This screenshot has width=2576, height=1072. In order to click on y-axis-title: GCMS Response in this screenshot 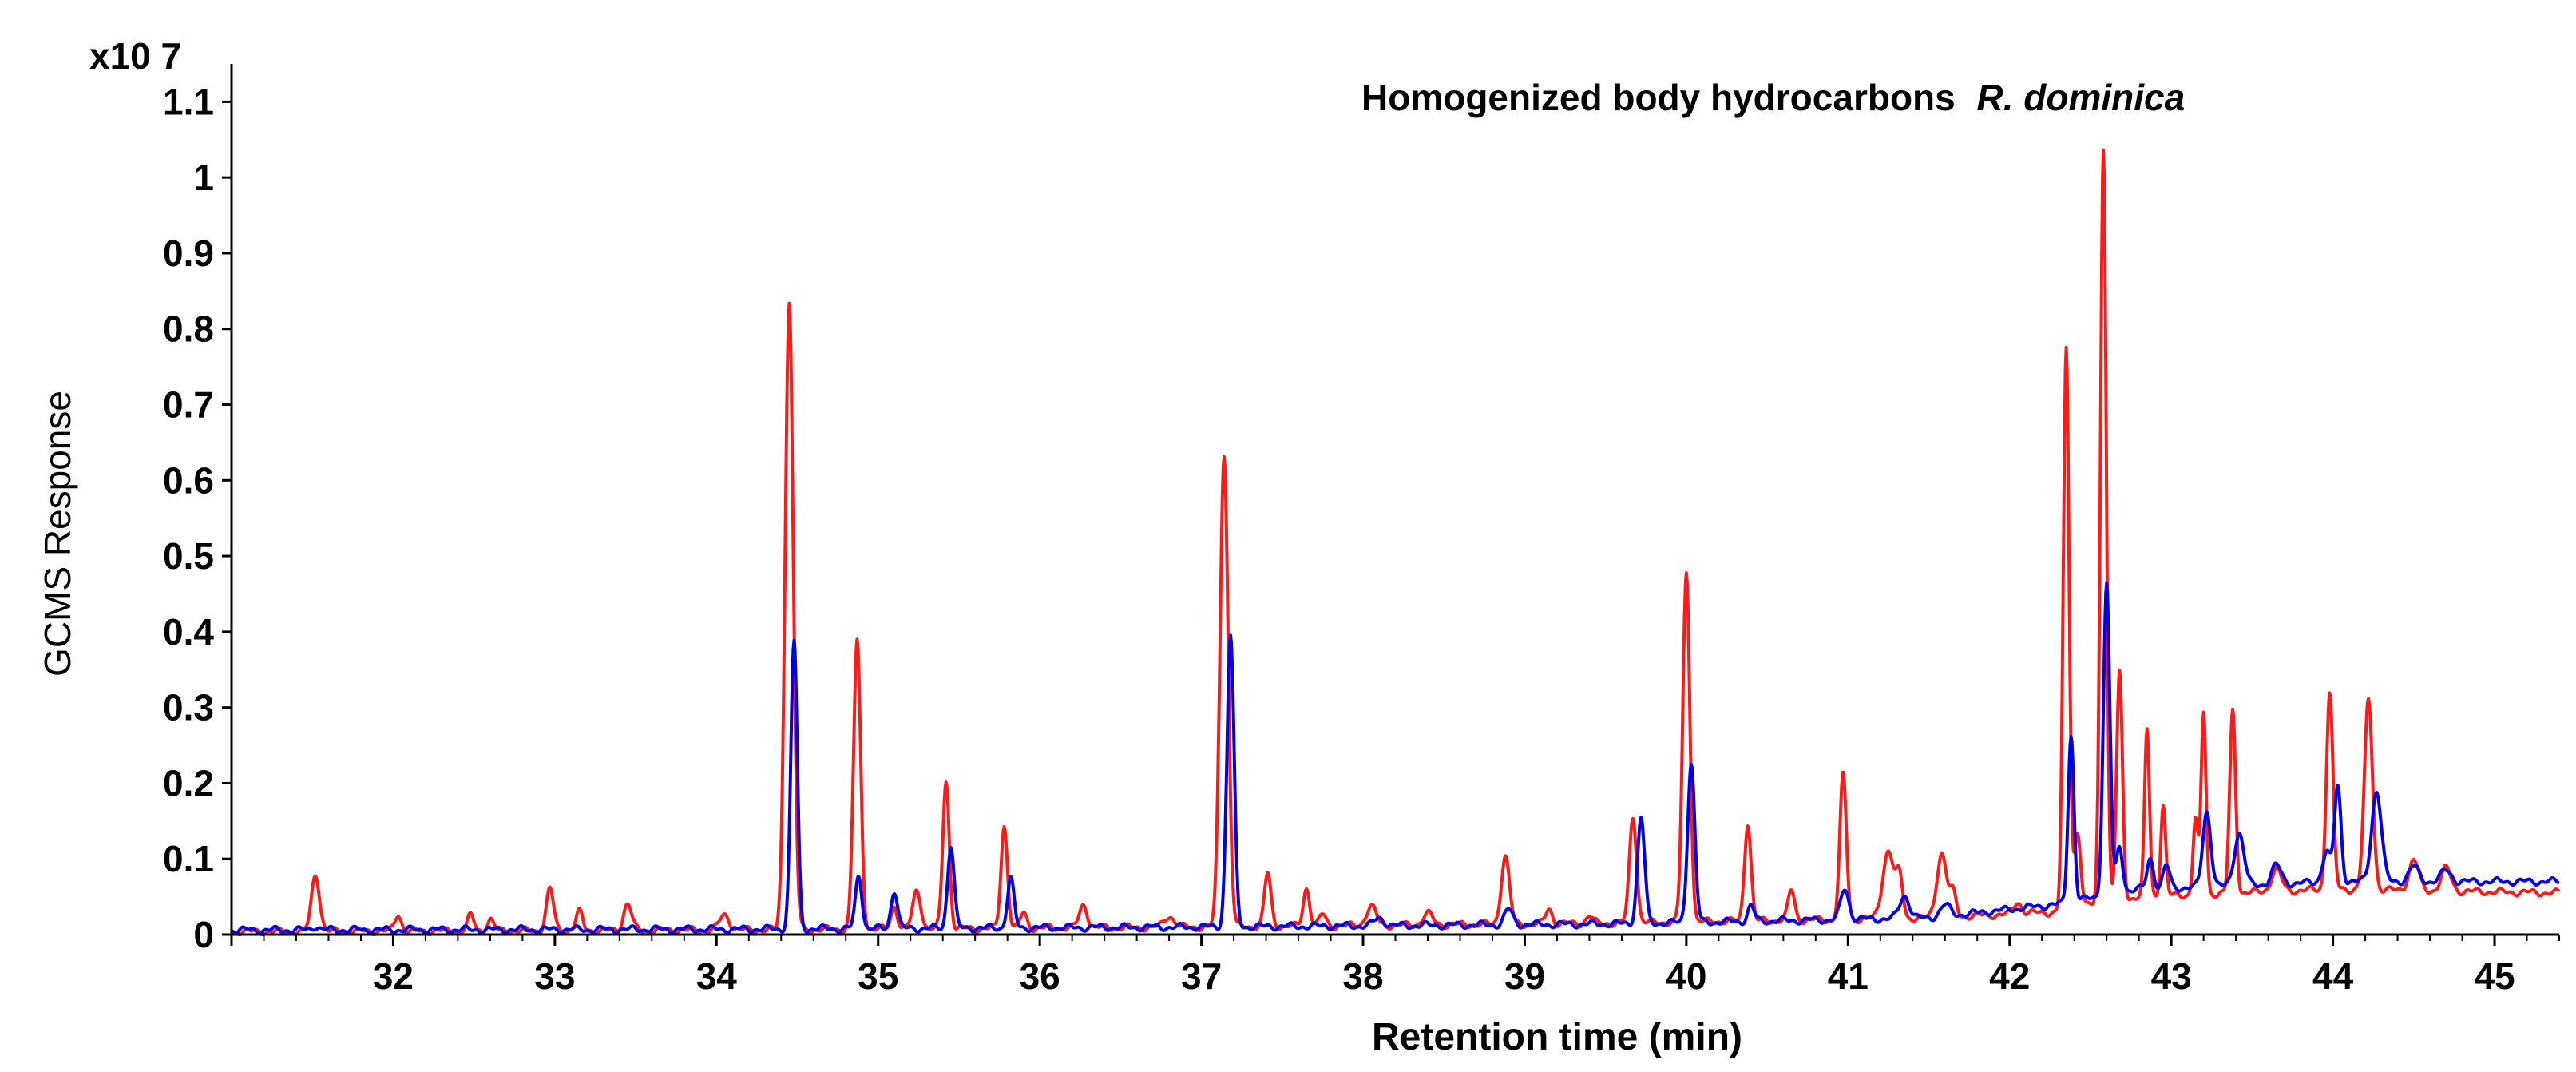, I will do `click(57, 534)`.